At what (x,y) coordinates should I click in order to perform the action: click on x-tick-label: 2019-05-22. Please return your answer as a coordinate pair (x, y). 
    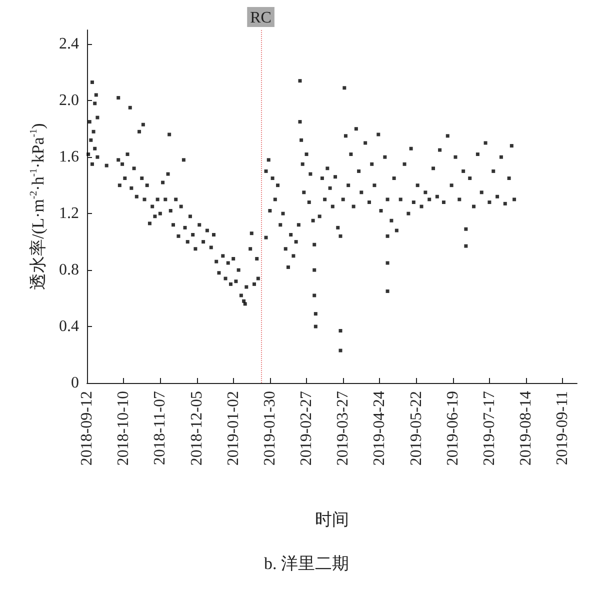
    Looking at the image, I should click on (416, 428).